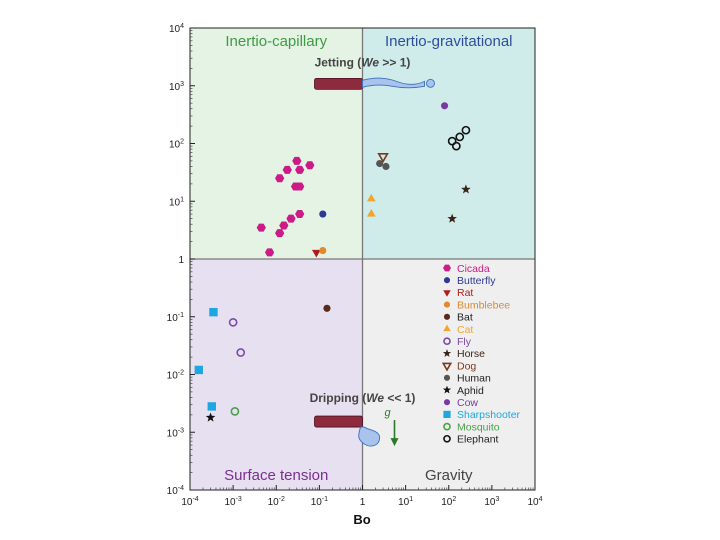 The height and width of the screenshot is (540, 720). What do you see at coordinates (474, 379) in the screenshot?
I see `legend-label-human: Human` at bounding box center [474, 379].